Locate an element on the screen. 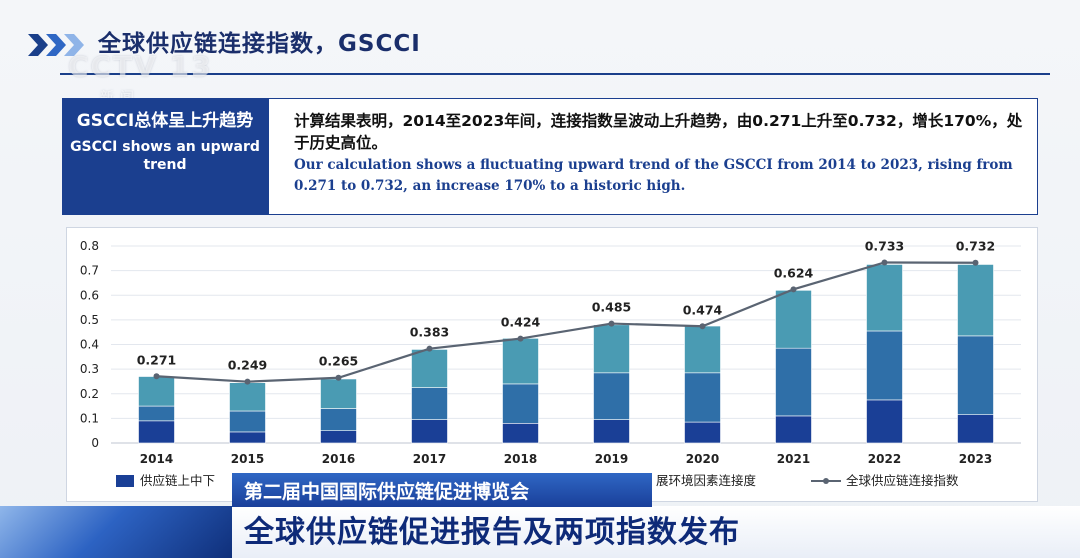 The height and width of the screenshot is (558, 1080). data-label: 0.424 is located at coordinates (521, 322).